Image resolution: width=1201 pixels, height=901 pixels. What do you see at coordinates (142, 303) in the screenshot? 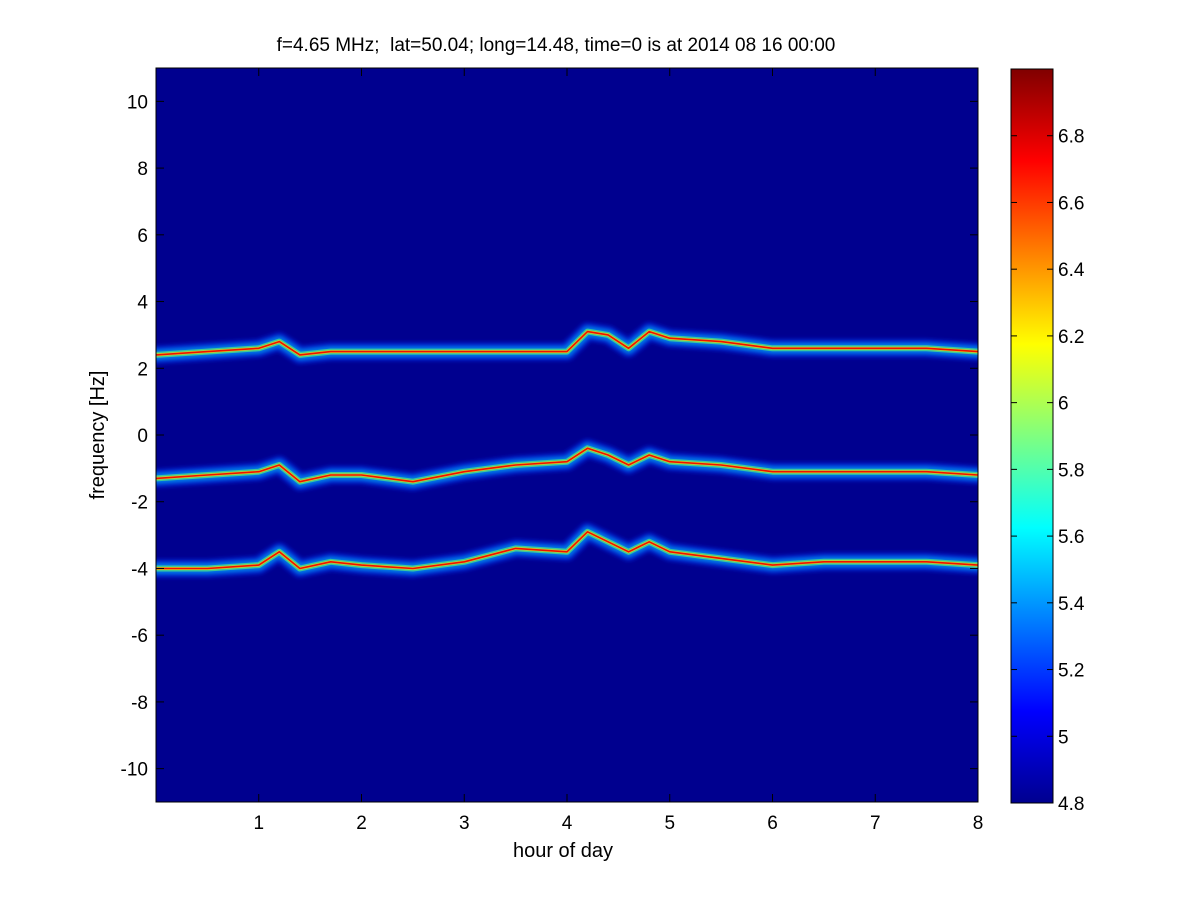
I see `y-tick-label: 4` at bounding box center [142, 303].